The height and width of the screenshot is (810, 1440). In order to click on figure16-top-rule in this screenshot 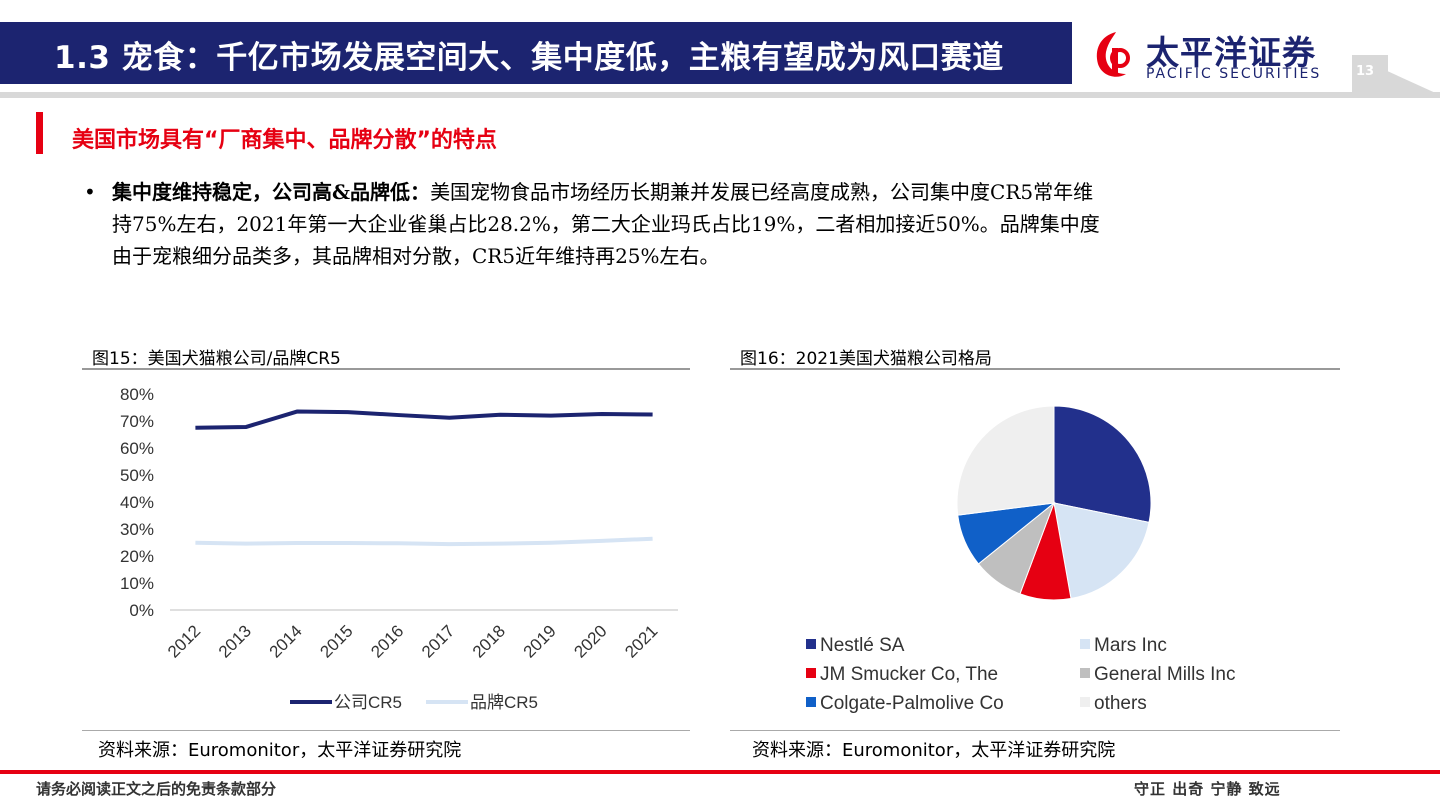, I will do `click(1035, 369)`.